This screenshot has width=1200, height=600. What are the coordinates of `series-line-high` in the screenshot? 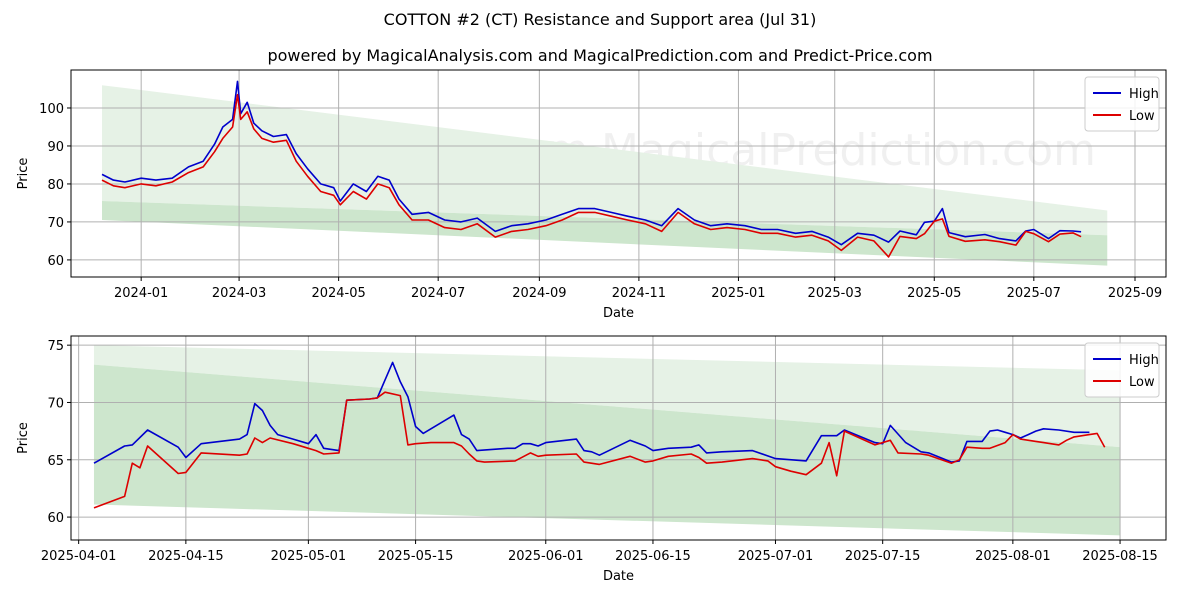 It's located at (591, 412).